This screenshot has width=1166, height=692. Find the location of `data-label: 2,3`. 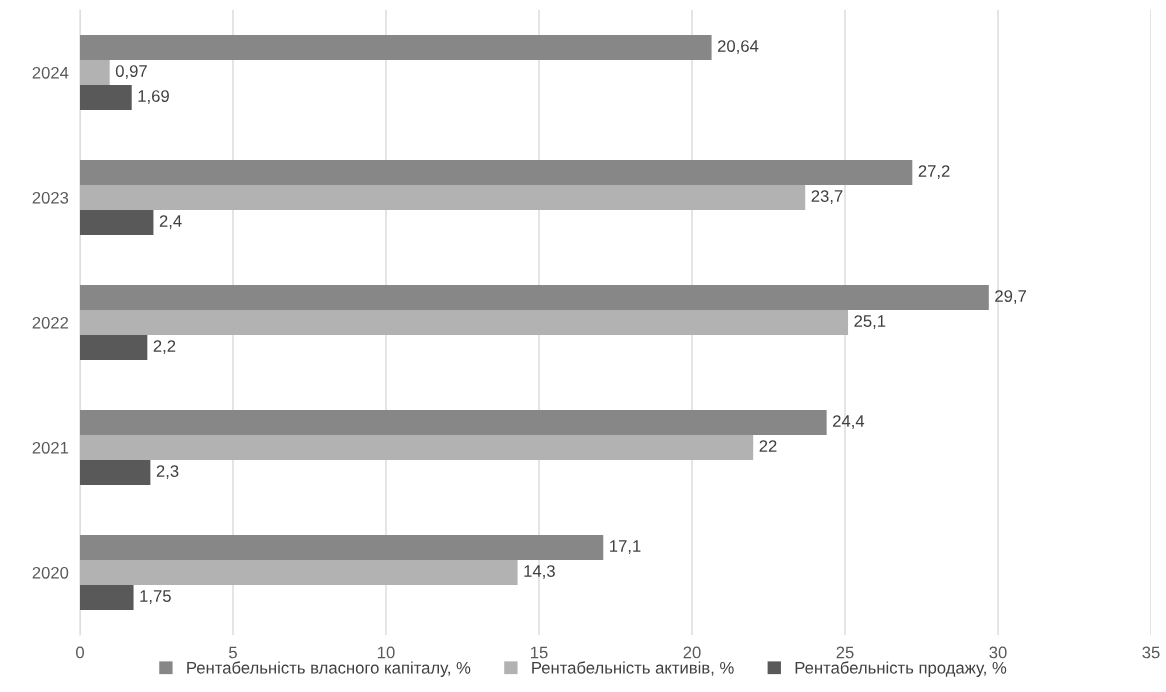

data-label: 2,3 is located at coordinates (167, 472).